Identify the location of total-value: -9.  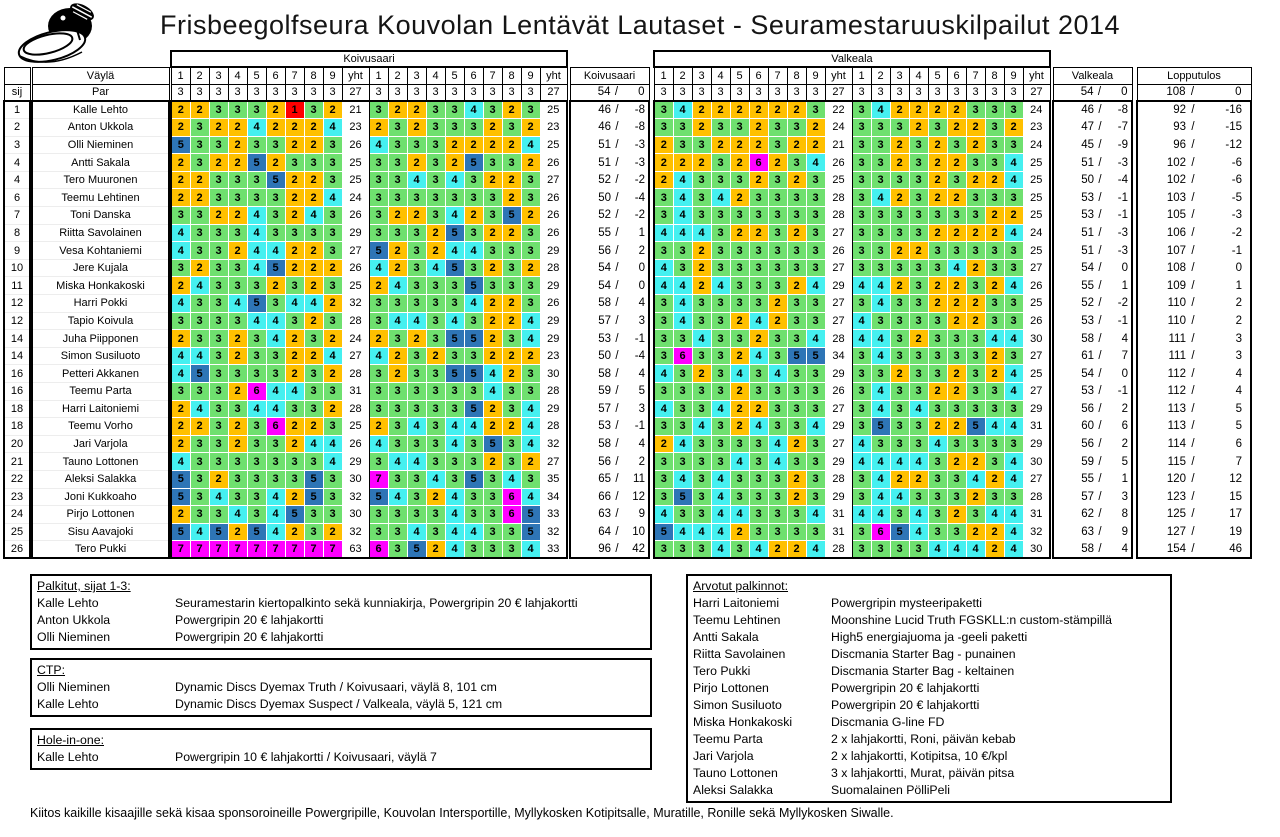
(1122, 144).